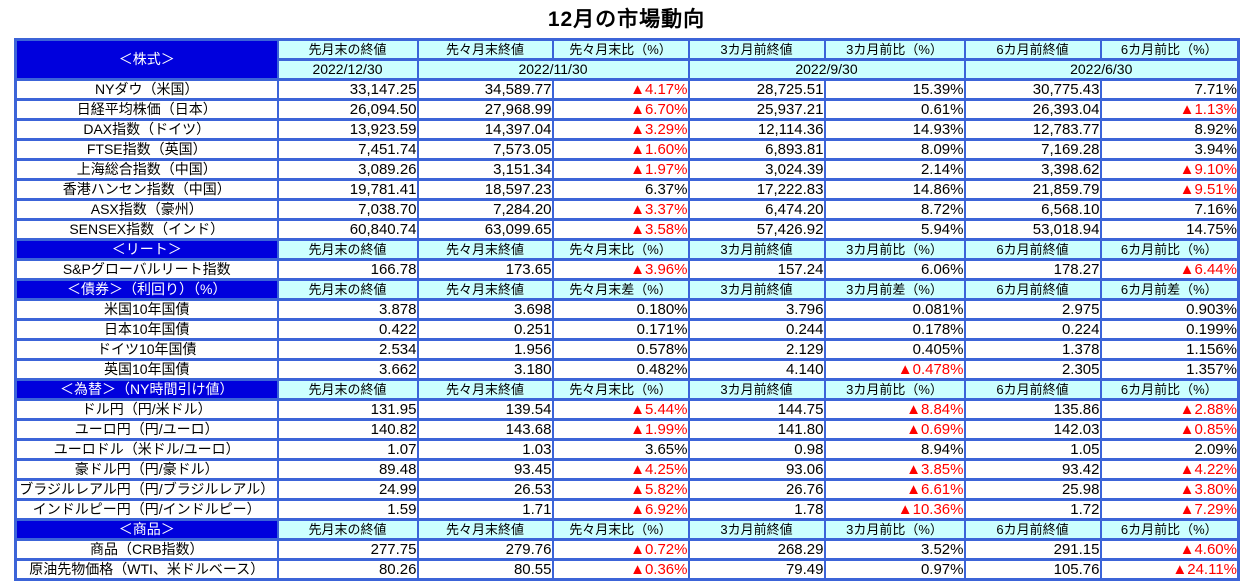 This screenshot has height=585, width=1253. Describe the element at coordinates (1032, 449) in the screenshot. I see `value-cell: 1.05` at that location.